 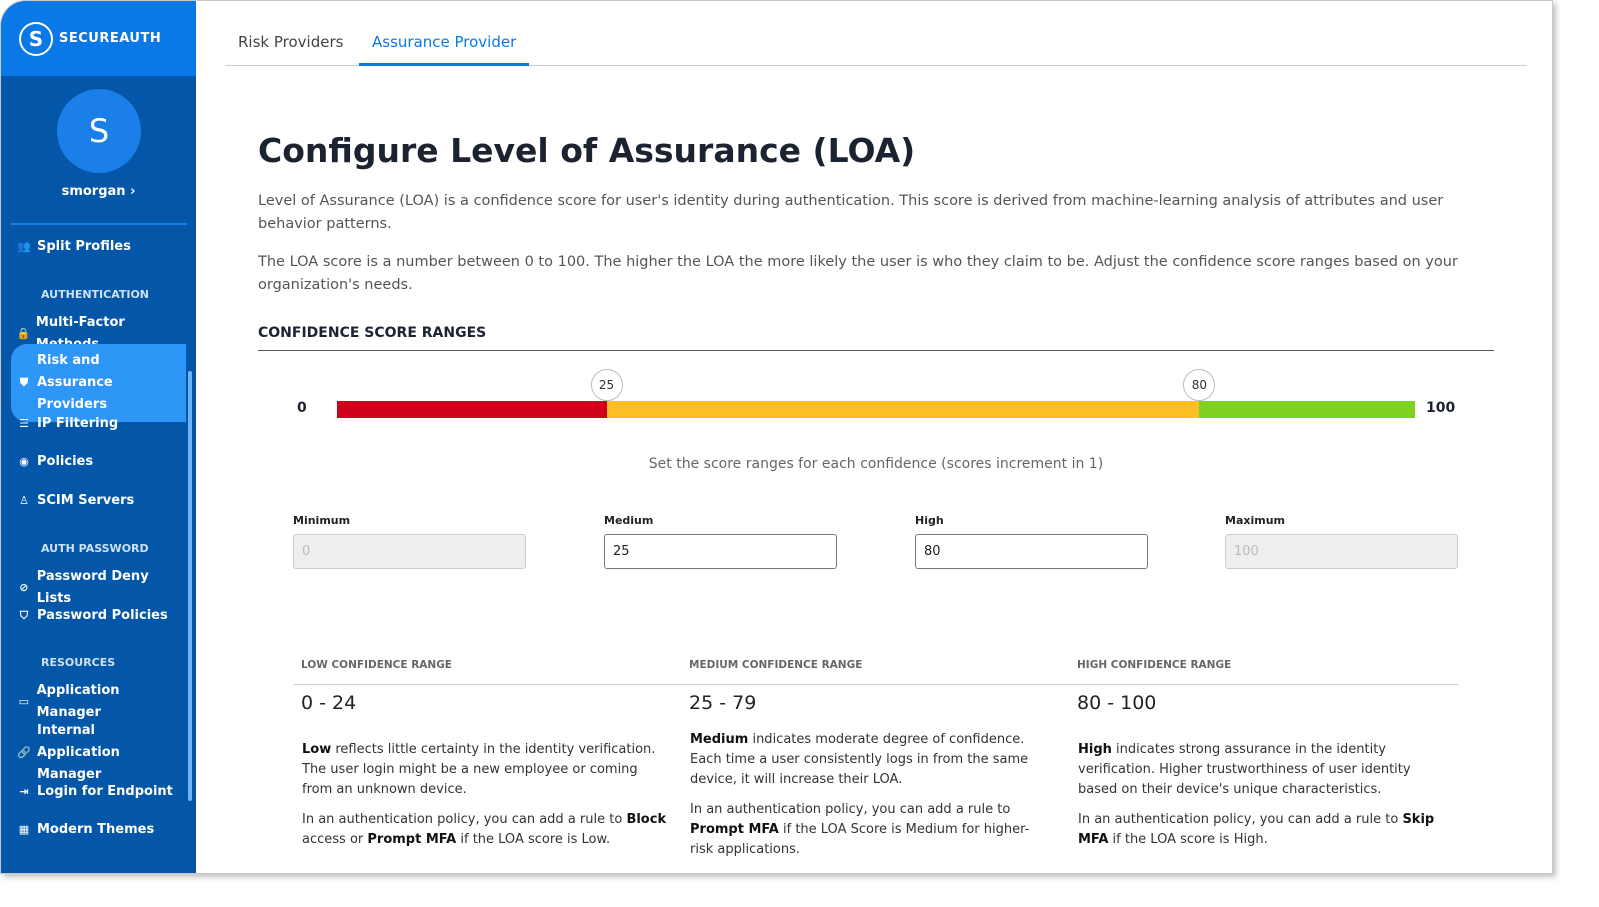 I want to click on tab-assurance-provider: Assurance Provider, so click(x=444, y=49).